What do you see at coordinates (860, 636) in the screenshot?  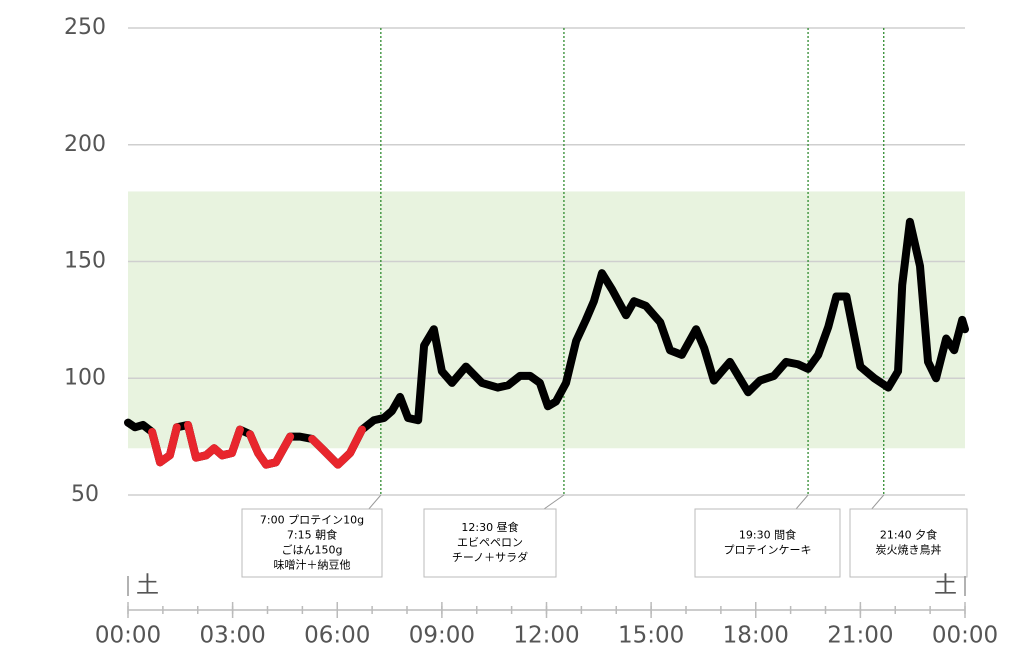 I see `x-tick-label: 21:00` at bounding box center [860, 636].